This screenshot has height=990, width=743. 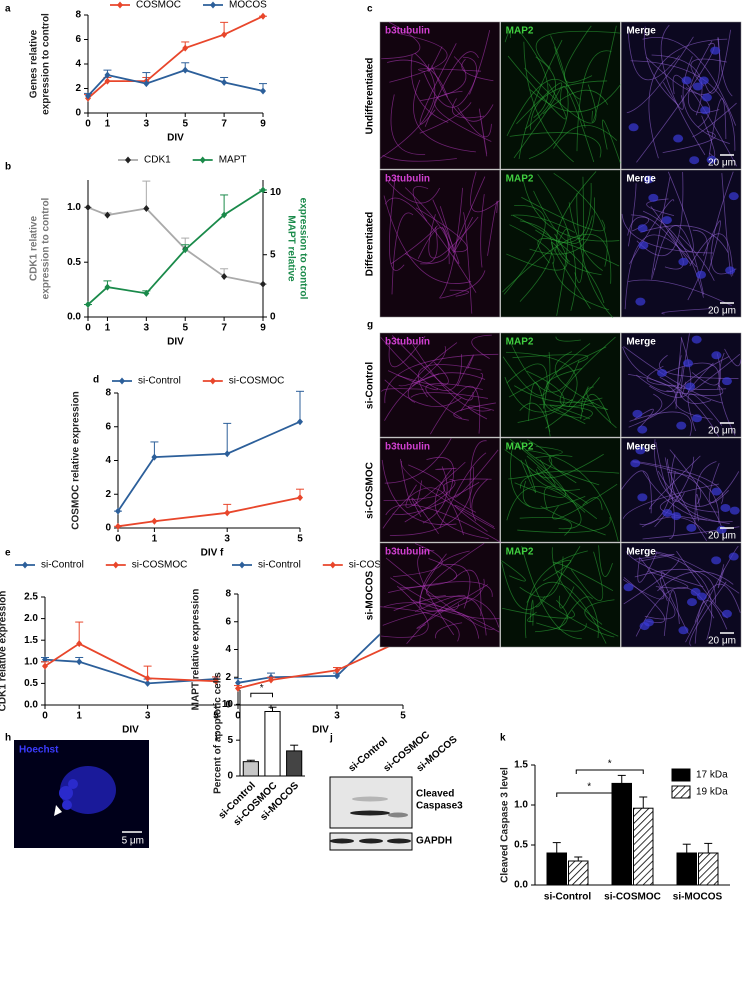 I want to click on scale-label: 5 μm, so click(x=133, y=841).